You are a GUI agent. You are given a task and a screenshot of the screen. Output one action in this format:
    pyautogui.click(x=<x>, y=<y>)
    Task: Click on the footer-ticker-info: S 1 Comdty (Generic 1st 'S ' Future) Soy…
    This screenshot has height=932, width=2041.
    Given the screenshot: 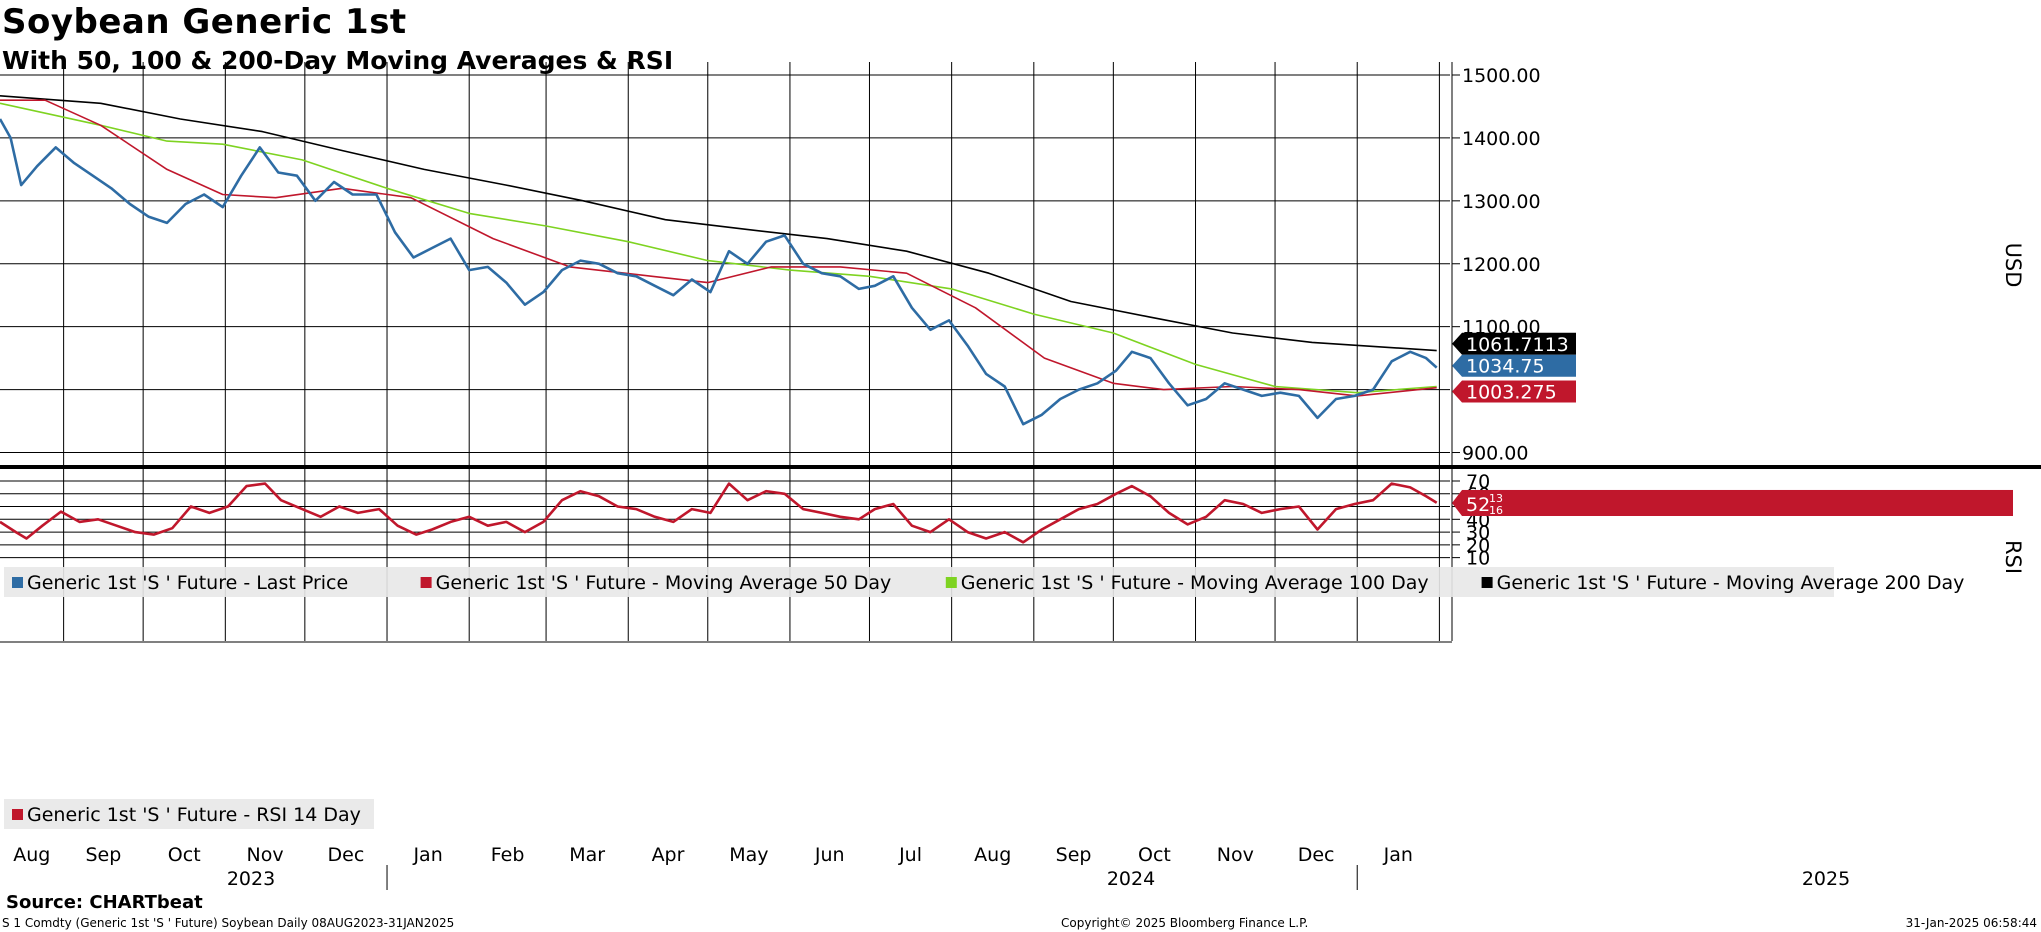 What is the action you would take?
    pyautogui.click(x=228, y=923)
    